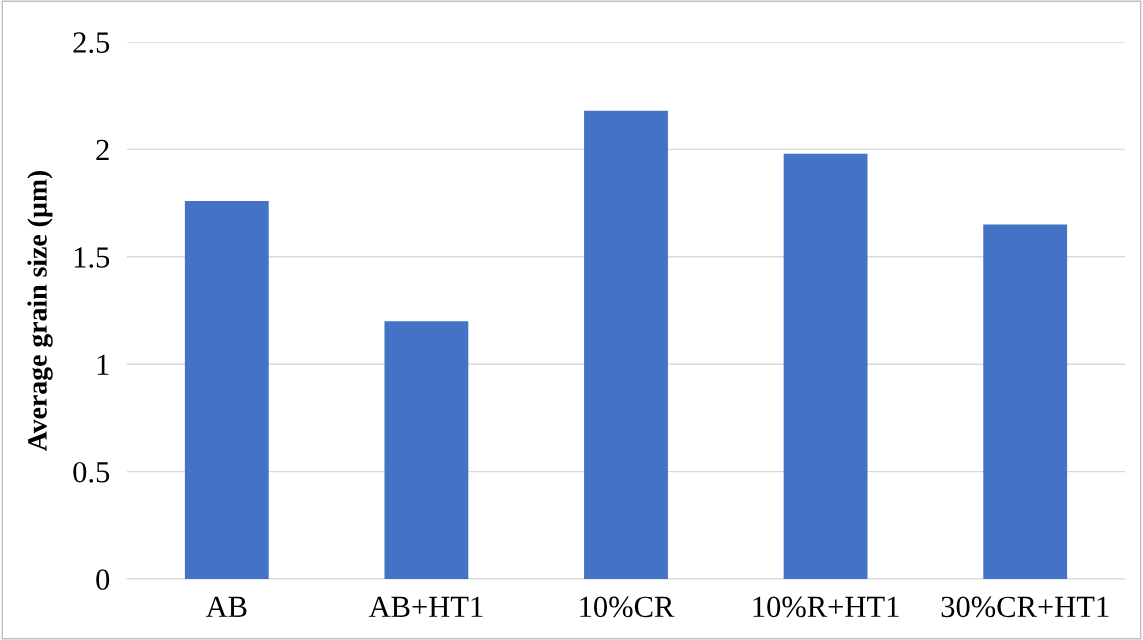  Describe the element at coordinates (103, 364) in the screenshot. I see `y-tick-label: 1` at that location.